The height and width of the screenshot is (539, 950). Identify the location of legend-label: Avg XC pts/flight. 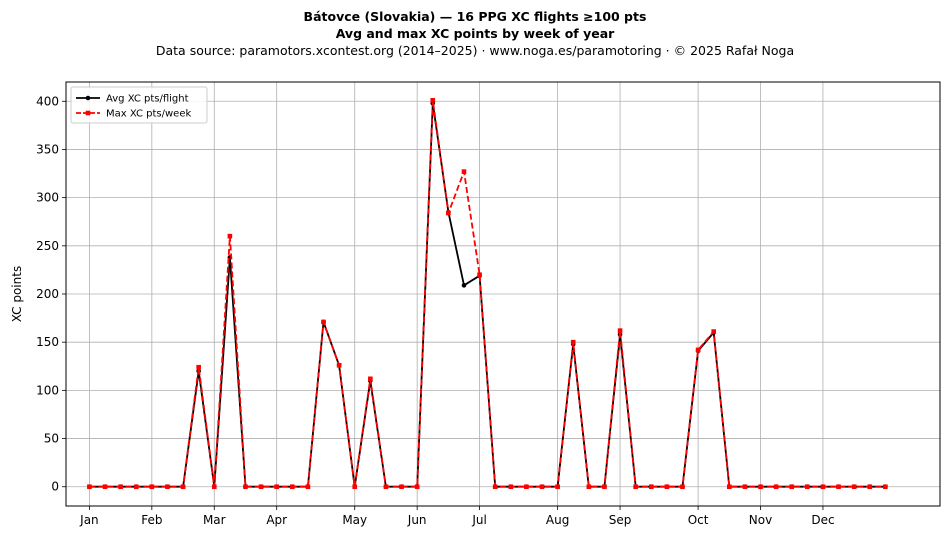
(147, 99).